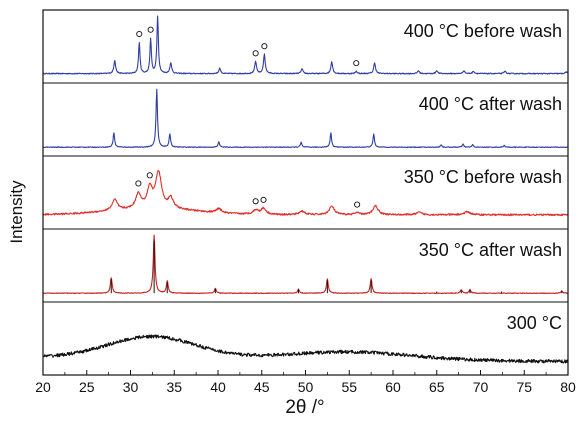 This screenshot has width=581, height=432. Describe the element at coordinates (262, 387) in the screenshot. I see `x-tick-label-5: 45` at that location.